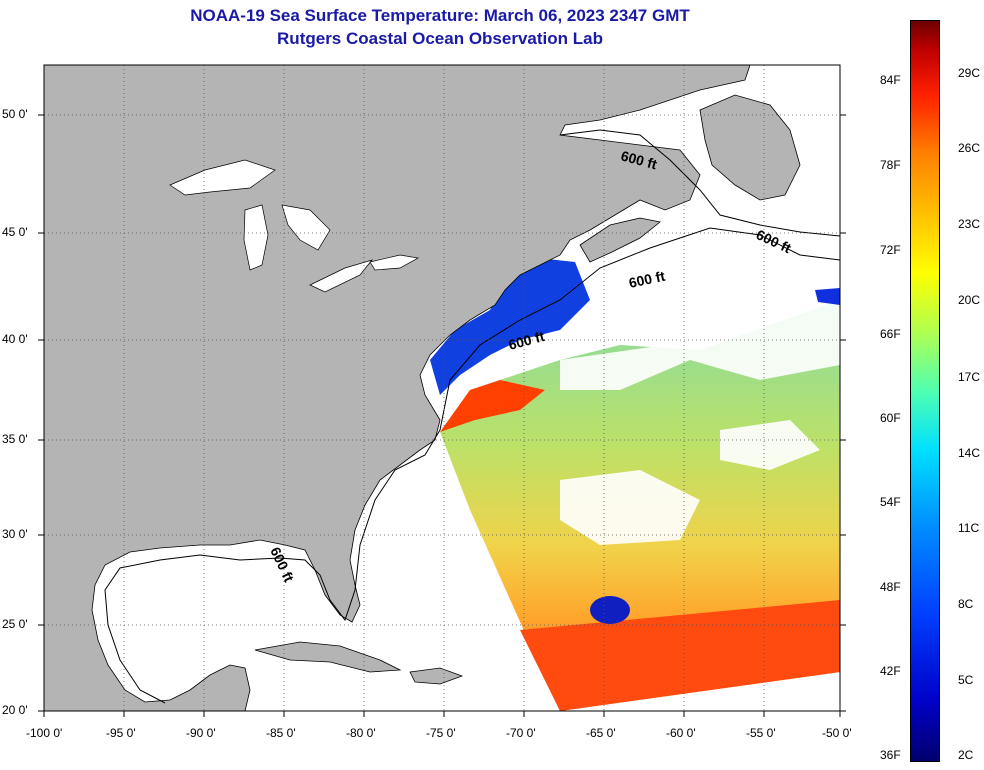 The image size is (984, 770). What do you see at coordinates (328, 657) in the screenshot?
I see `cuba-land` at bounding box center [328, 657].